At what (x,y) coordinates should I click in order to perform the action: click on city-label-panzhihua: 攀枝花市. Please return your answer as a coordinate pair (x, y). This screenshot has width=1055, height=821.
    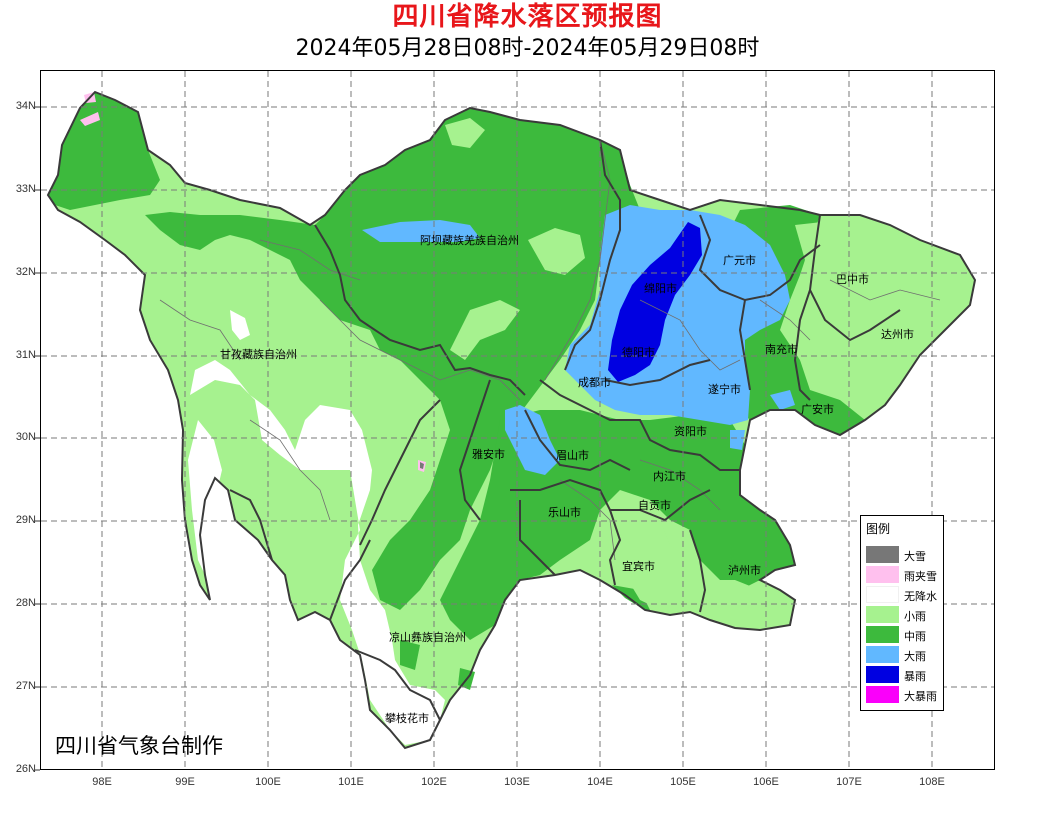
    Looking at the image, I should click on (407, 718).